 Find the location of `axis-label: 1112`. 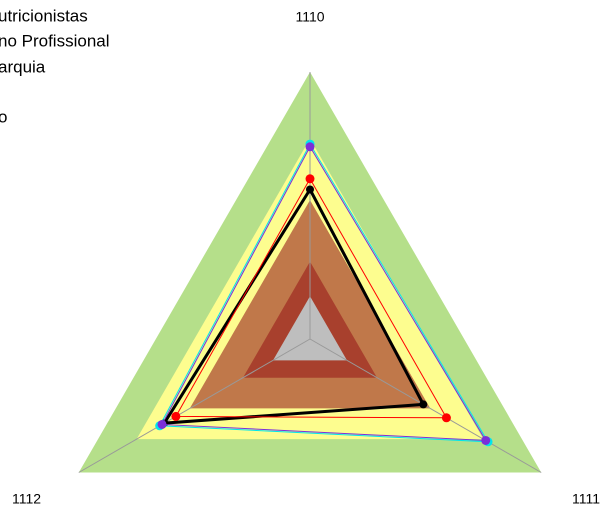

axis-label: 1112 is located at coordinates (26, 499).